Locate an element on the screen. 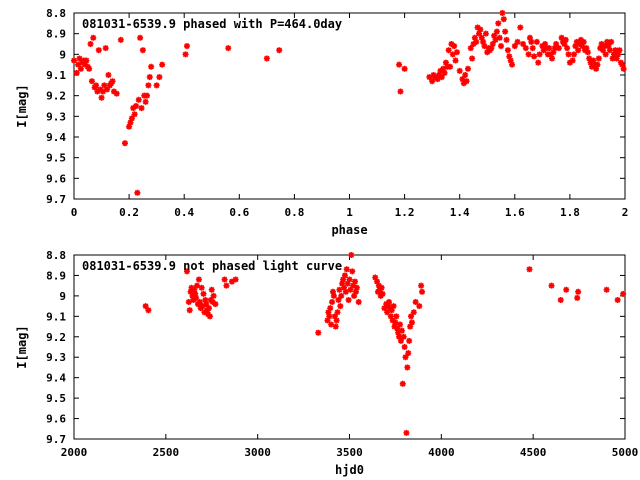  x-tick-label: 1.2 is located at coordinates (405, 212).